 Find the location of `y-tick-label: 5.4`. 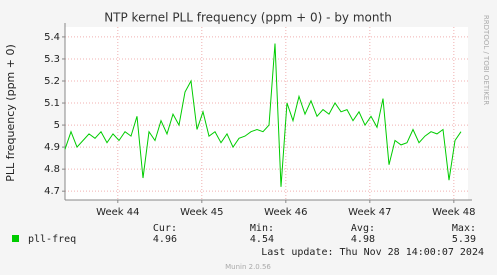

y-tick-label: 5.4 is located at coordinates (52, 37).